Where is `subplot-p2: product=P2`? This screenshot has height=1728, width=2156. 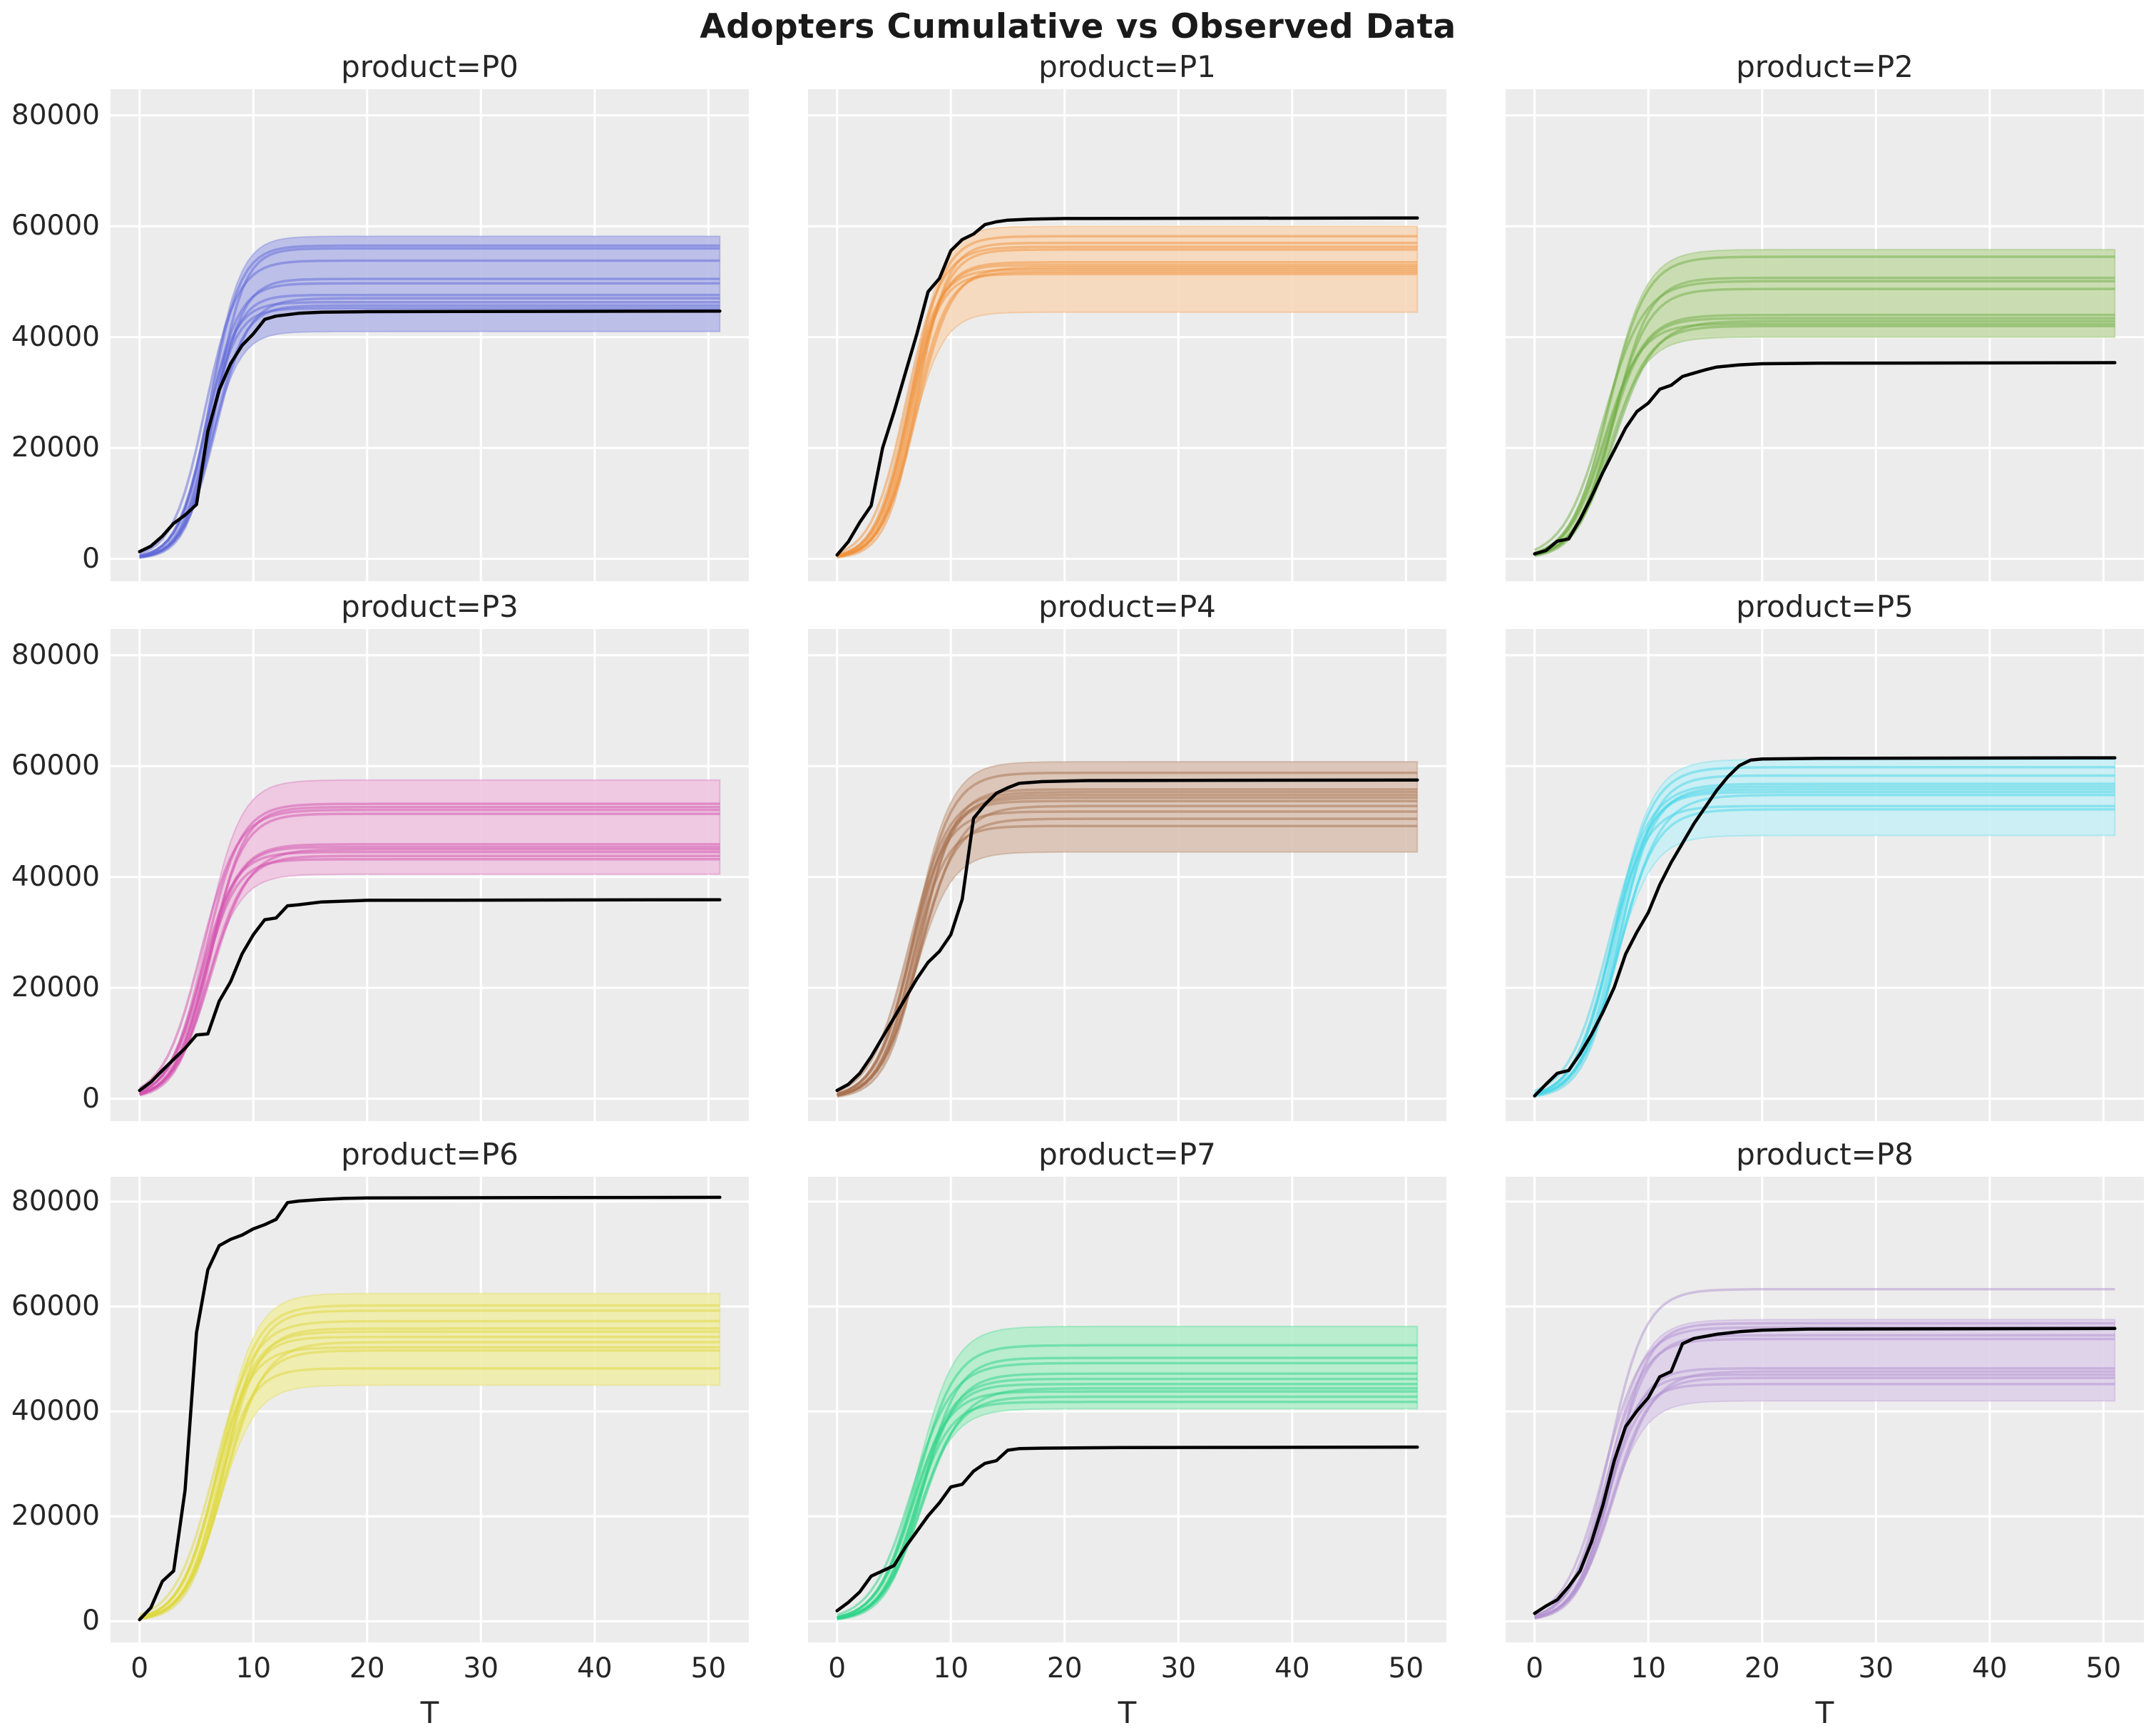 subplot-p2: product=P2 is located at coordinates (1825, 315).